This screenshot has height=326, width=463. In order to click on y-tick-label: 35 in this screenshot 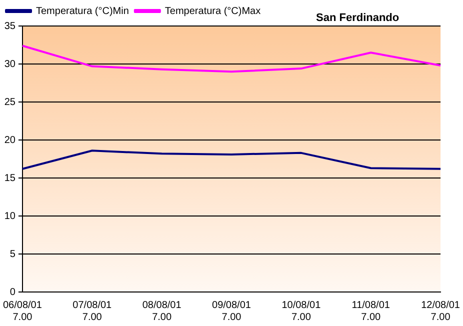, I will do `click(10, 26)`.